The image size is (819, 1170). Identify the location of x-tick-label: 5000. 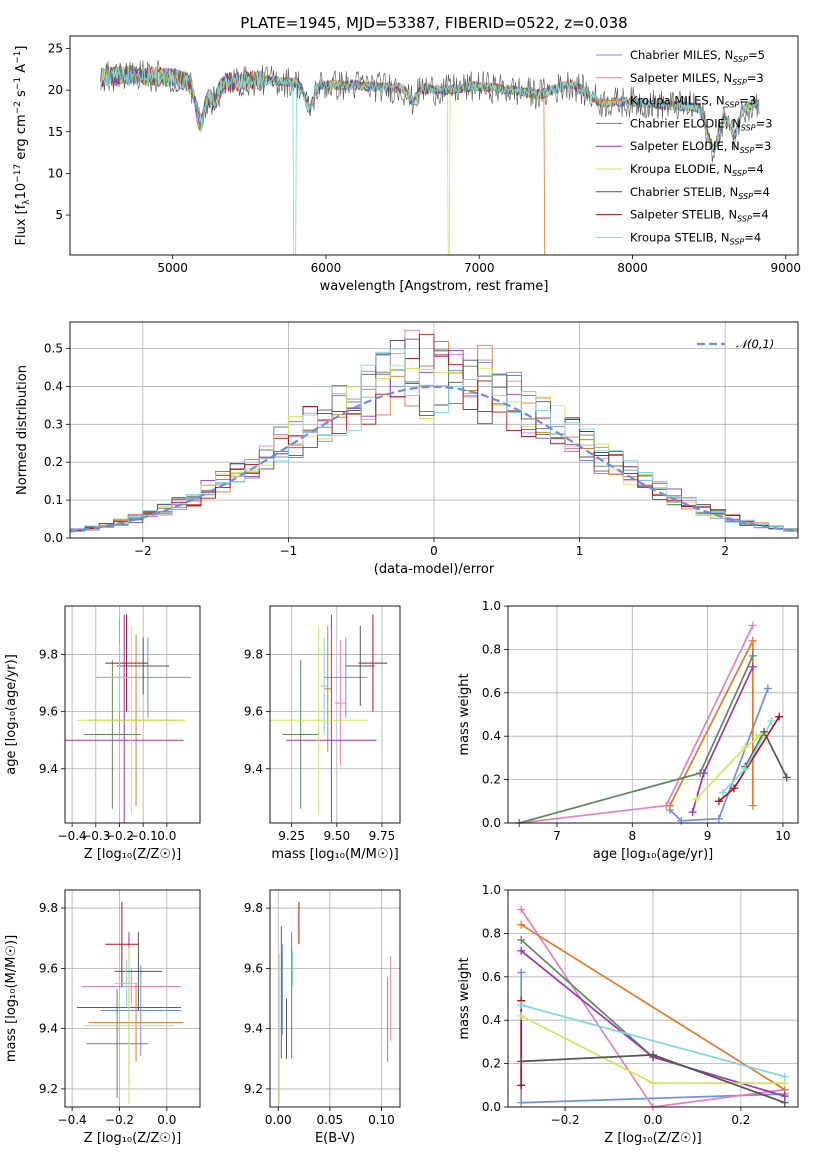
(172, 268).